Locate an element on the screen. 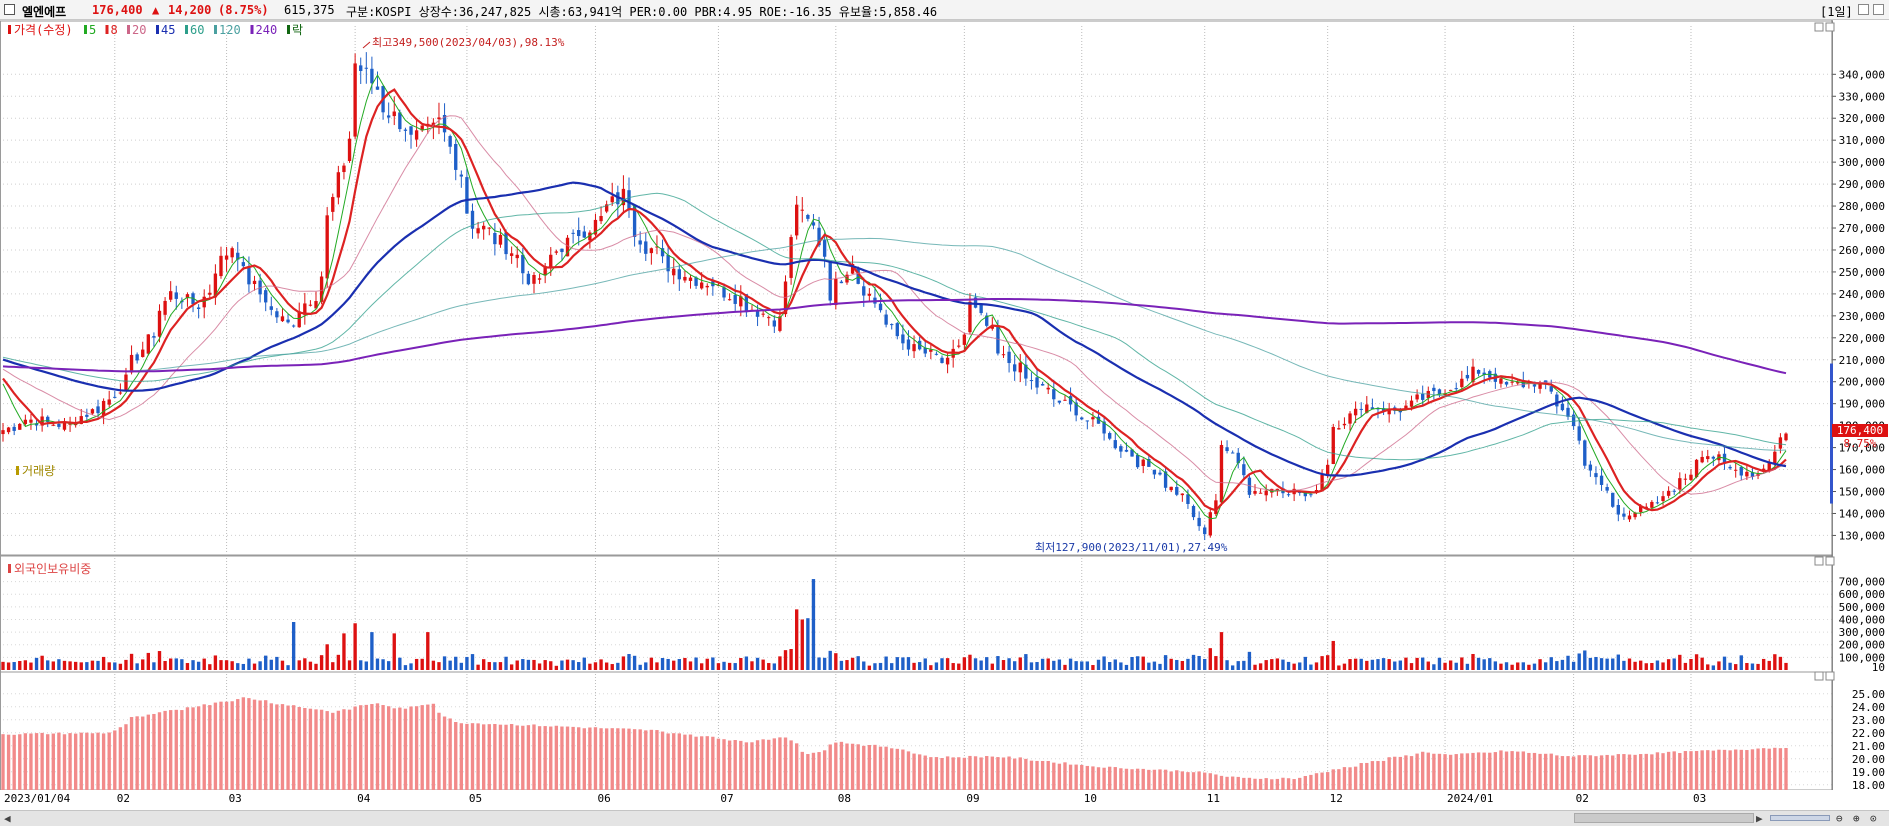 Image resolution: width=1889 pixels, height=826 pixels. price-legend: 가격(수정) 5 8 20 45 60 120 240 락 is located at coordinates (155, 30).